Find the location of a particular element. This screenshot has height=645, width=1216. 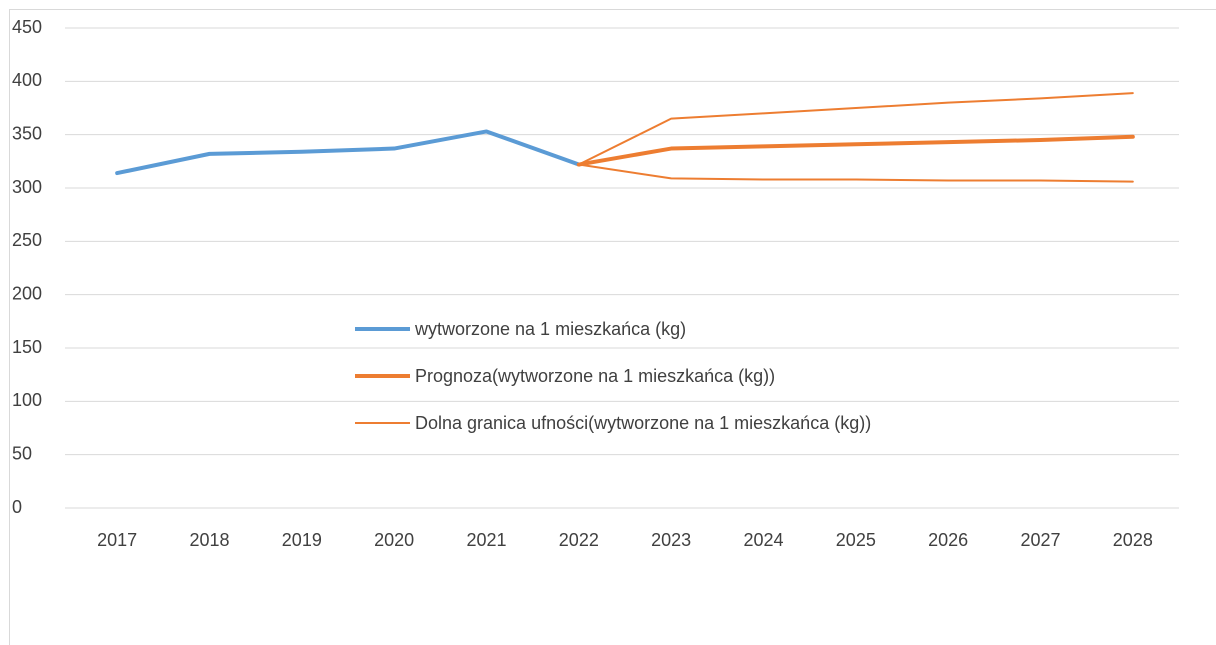

x-tick-label: 2024 is located at coordinates (763, 540).